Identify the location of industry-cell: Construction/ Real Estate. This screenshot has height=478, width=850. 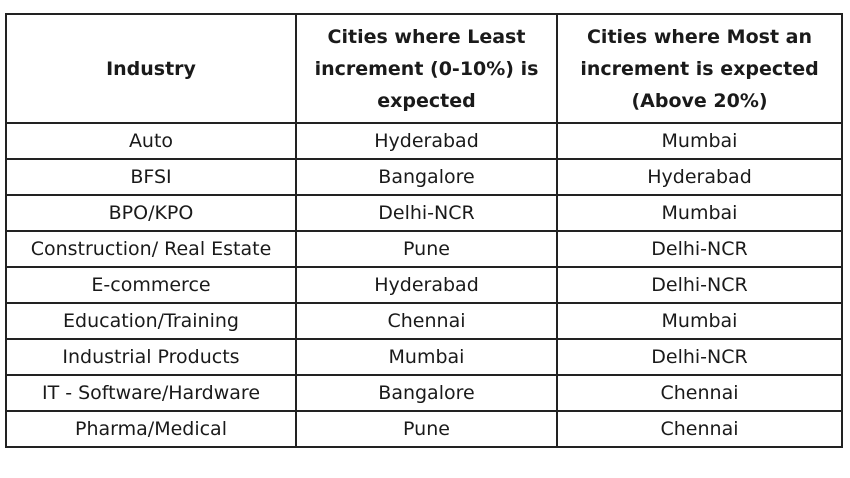
(151, 249).